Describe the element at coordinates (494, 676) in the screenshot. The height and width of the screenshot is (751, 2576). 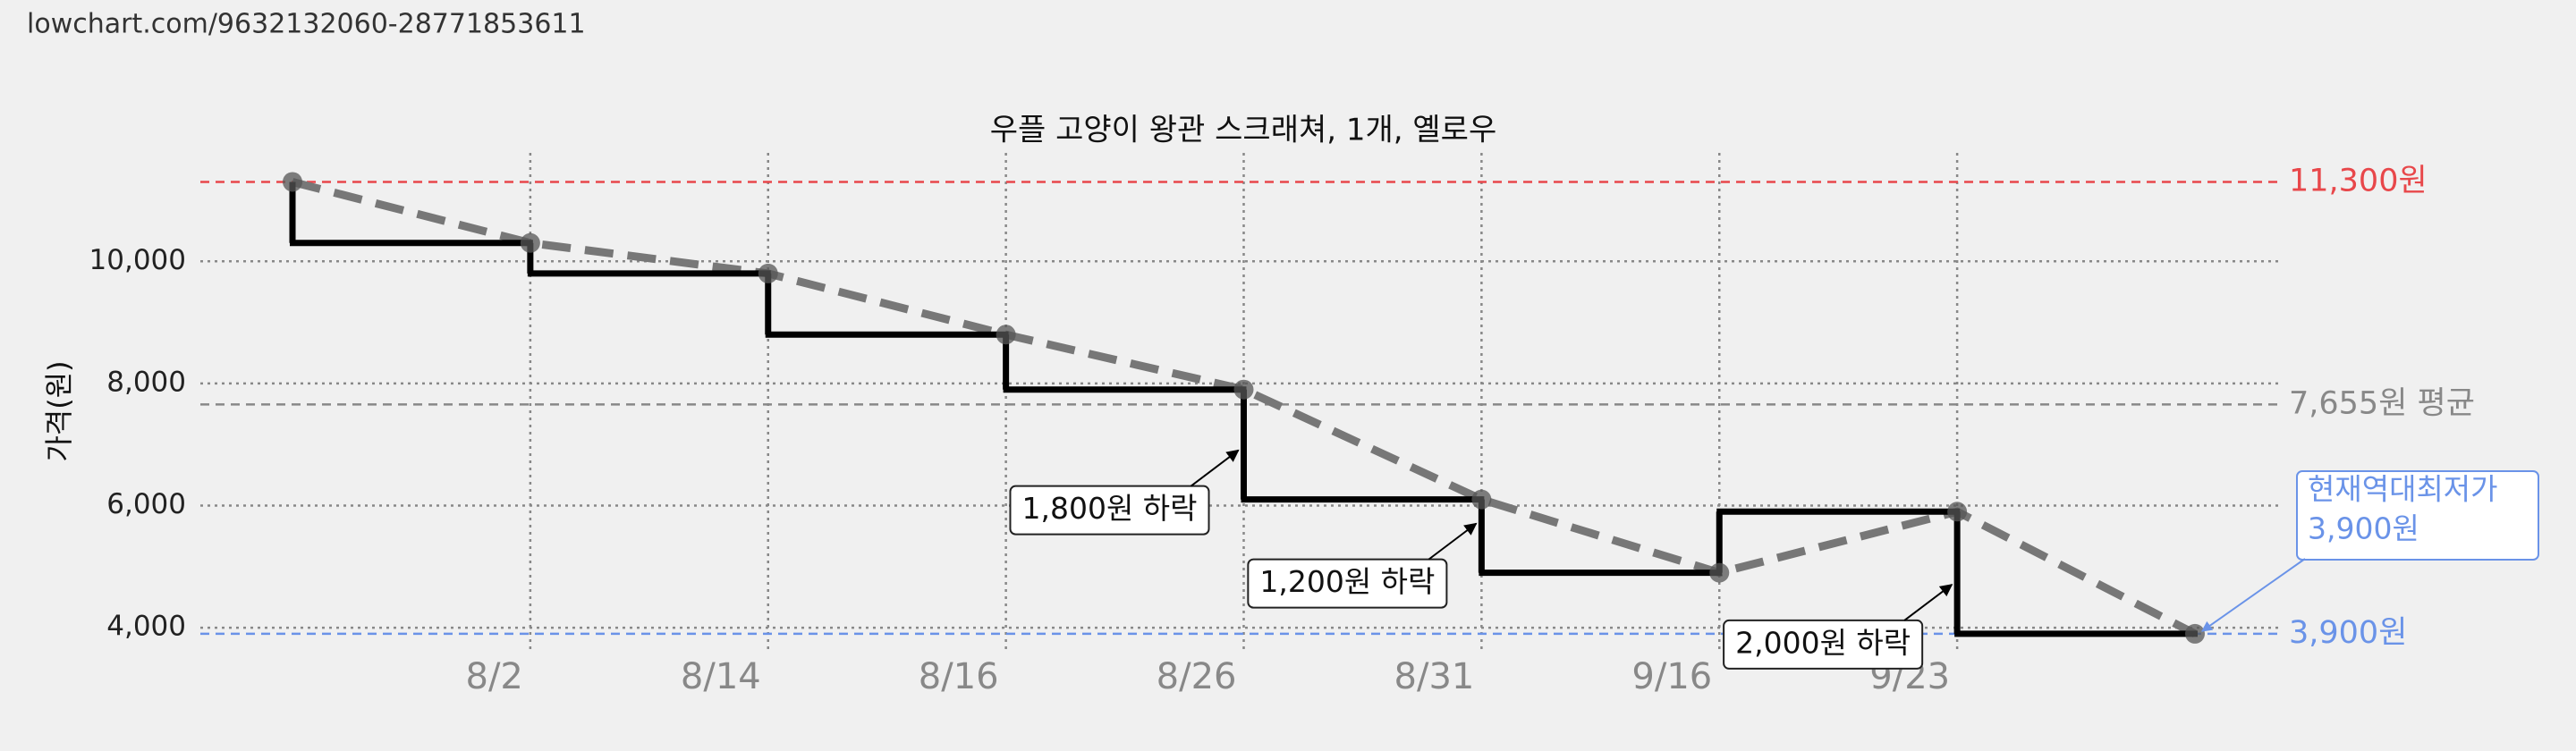
I see `x-tick-label: 8/2` at that location.